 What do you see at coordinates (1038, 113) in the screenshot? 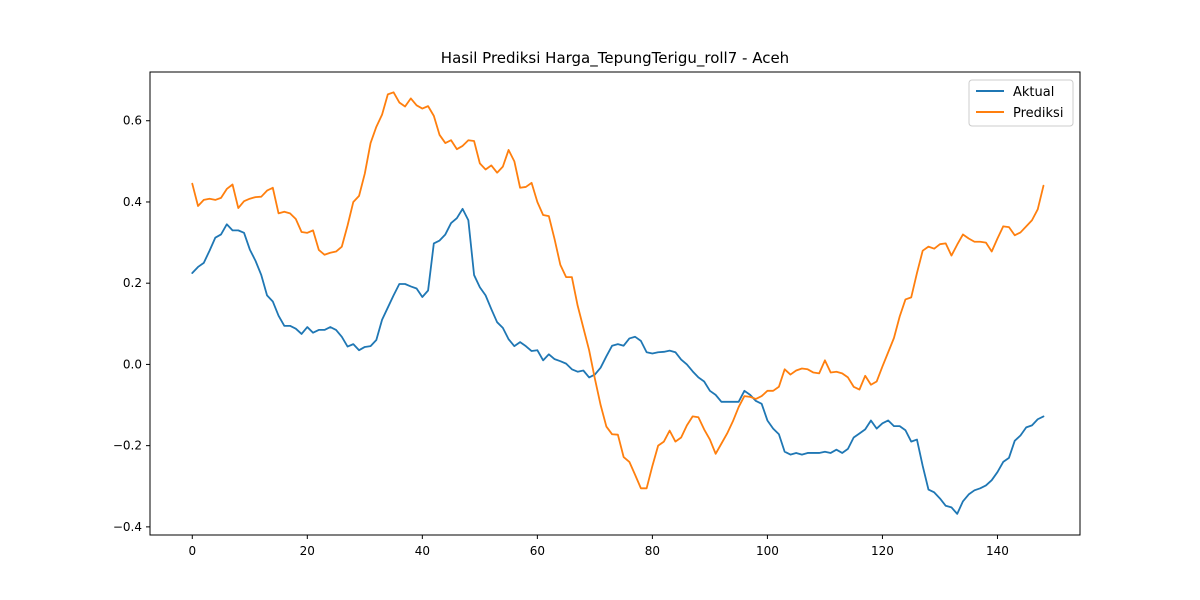
I see `legend-label-prediksi: Prediksi` at bounding box center [1038, 113].